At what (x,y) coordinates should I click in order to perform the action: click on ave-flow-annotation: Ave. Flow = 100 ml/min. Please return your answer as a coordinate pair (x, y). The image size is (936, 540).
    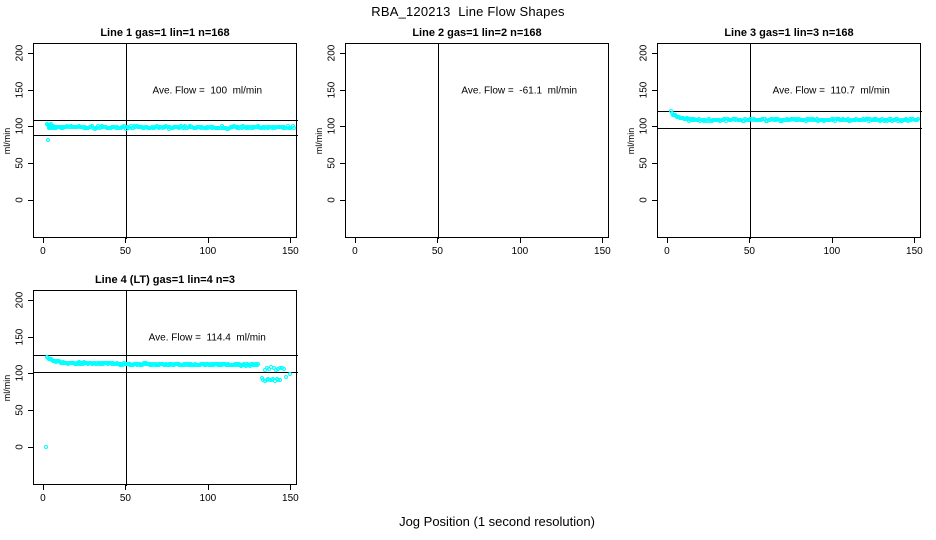
    Looking at the image, I should click on (207, 91).